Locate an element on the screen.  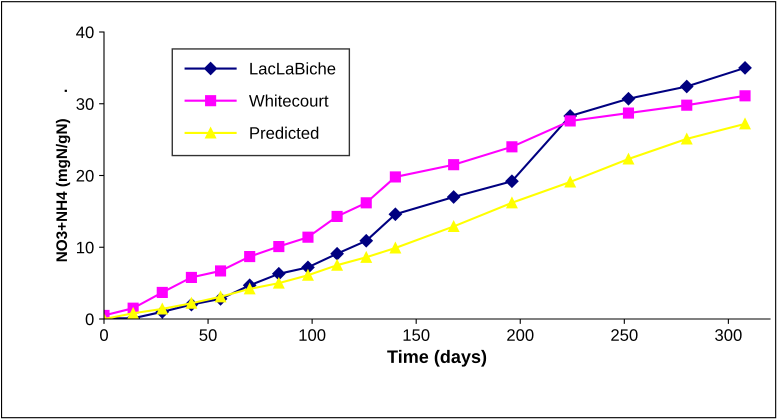
y-tick-label: 0 is located at coordinates (90, 319).